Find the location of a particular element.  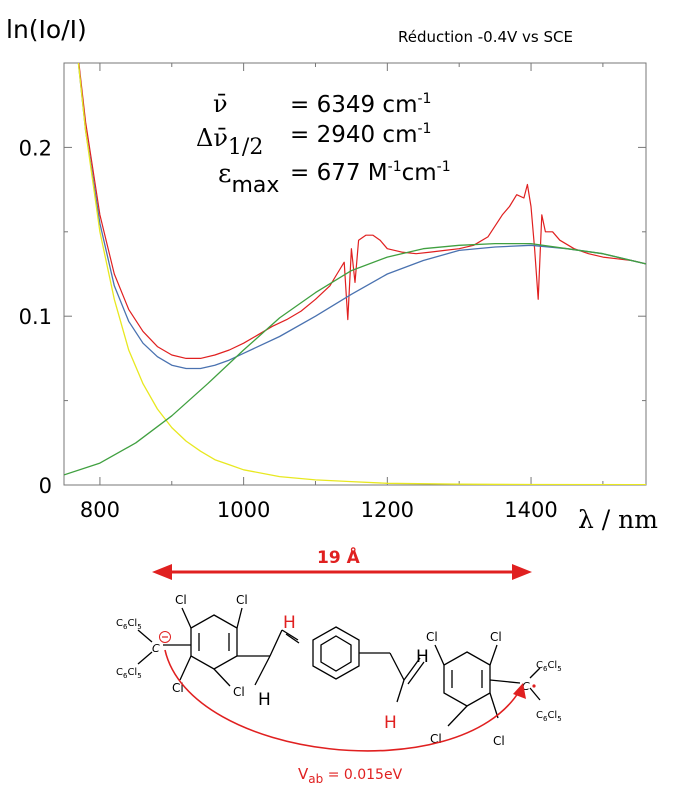

atom-label-h-2: H is located at coordinates (264, 700).